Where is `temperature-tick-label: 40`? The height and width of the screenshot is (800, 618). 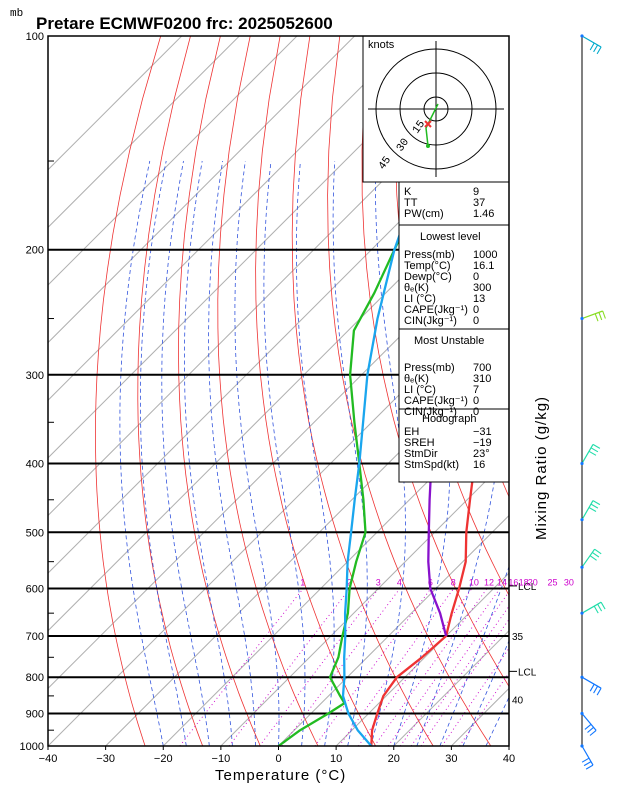 temperature-tick-label: 40 is located at coordinates (509, 759).